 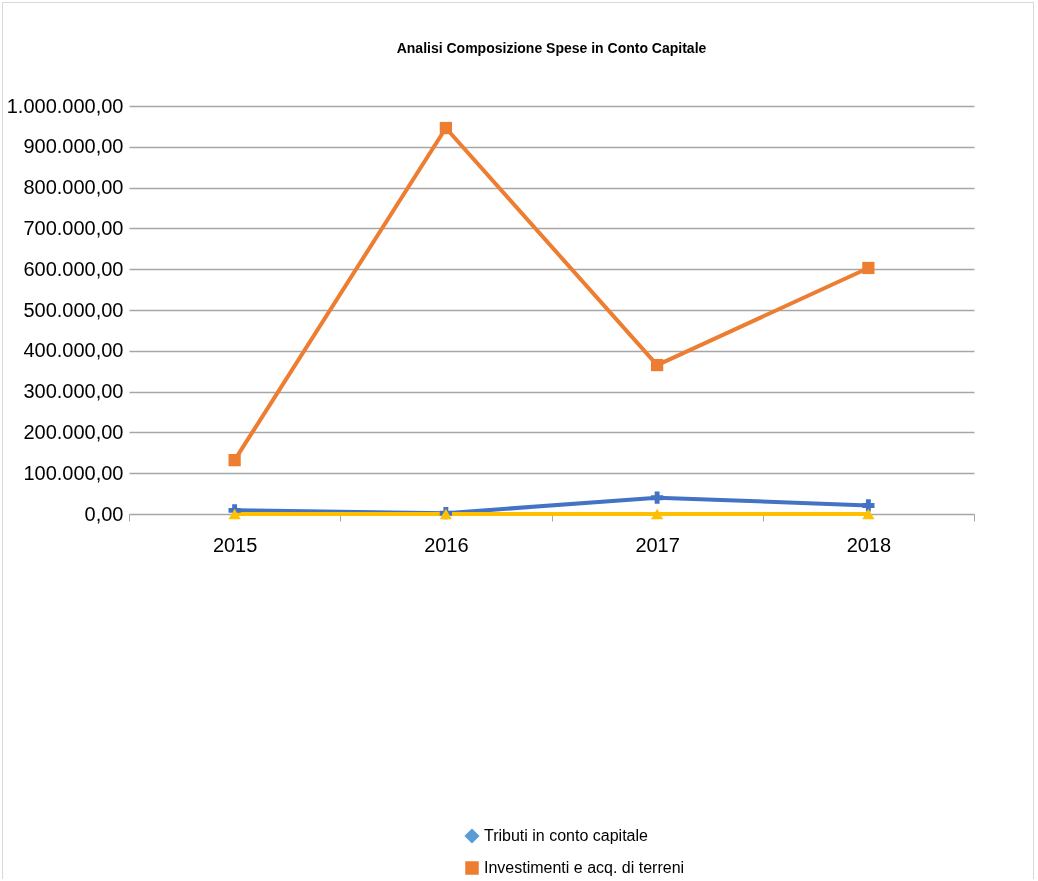 What do you see at coordinates (235, 544) in the screenshot?
I see `x-tick-label: 2015` at bounding box center [235, 544].